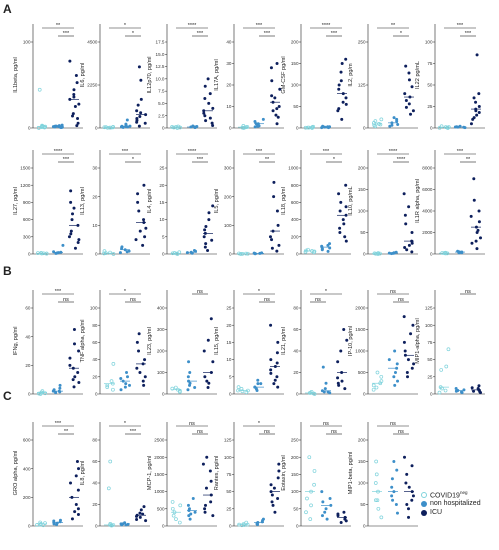  What do you see at coordinates (284, 201) in the screenshot?
I see `y-axis-label: IL18, pg/ml` at bounding box center [284, 201].